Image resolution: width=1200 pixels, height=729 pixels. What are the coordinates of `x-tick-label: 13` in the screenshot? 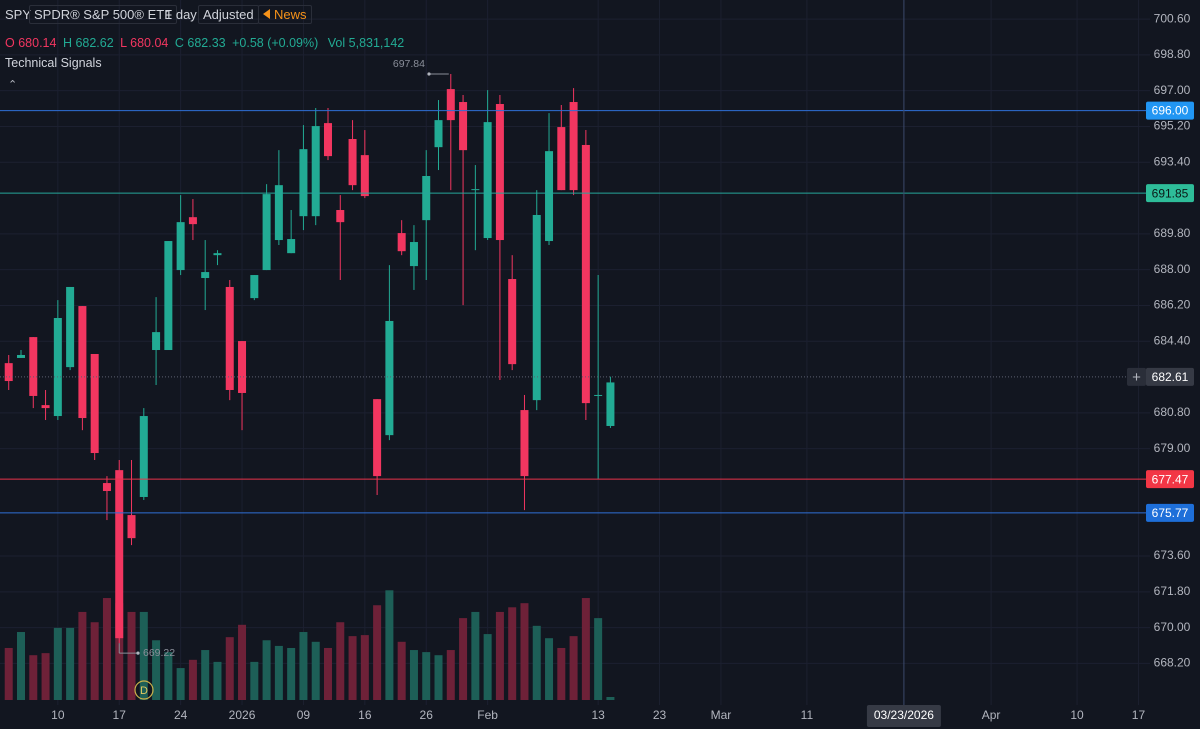 It's located at (598, 715).